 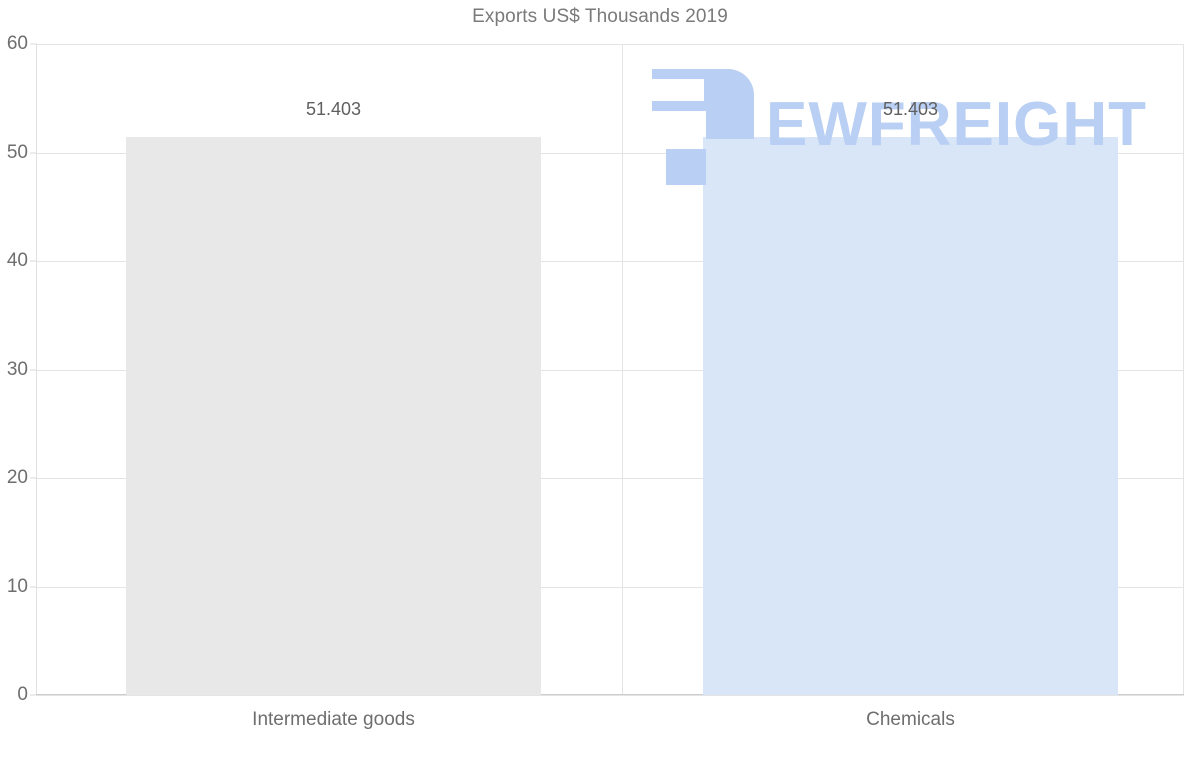 I want to click on y-tick-label-20: 20, so click(x=17, y=477).